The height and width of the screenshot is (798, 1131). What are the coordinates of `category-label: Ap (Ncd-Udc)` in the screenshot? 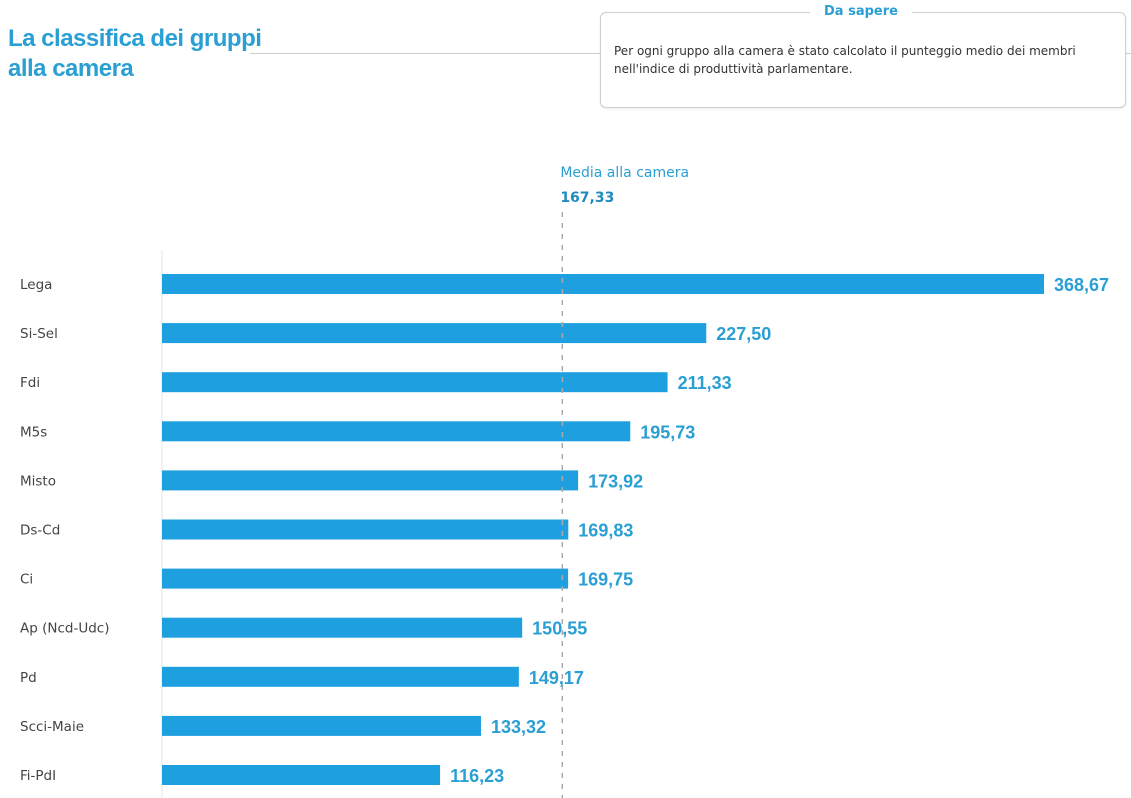 It's located at (64, 629).